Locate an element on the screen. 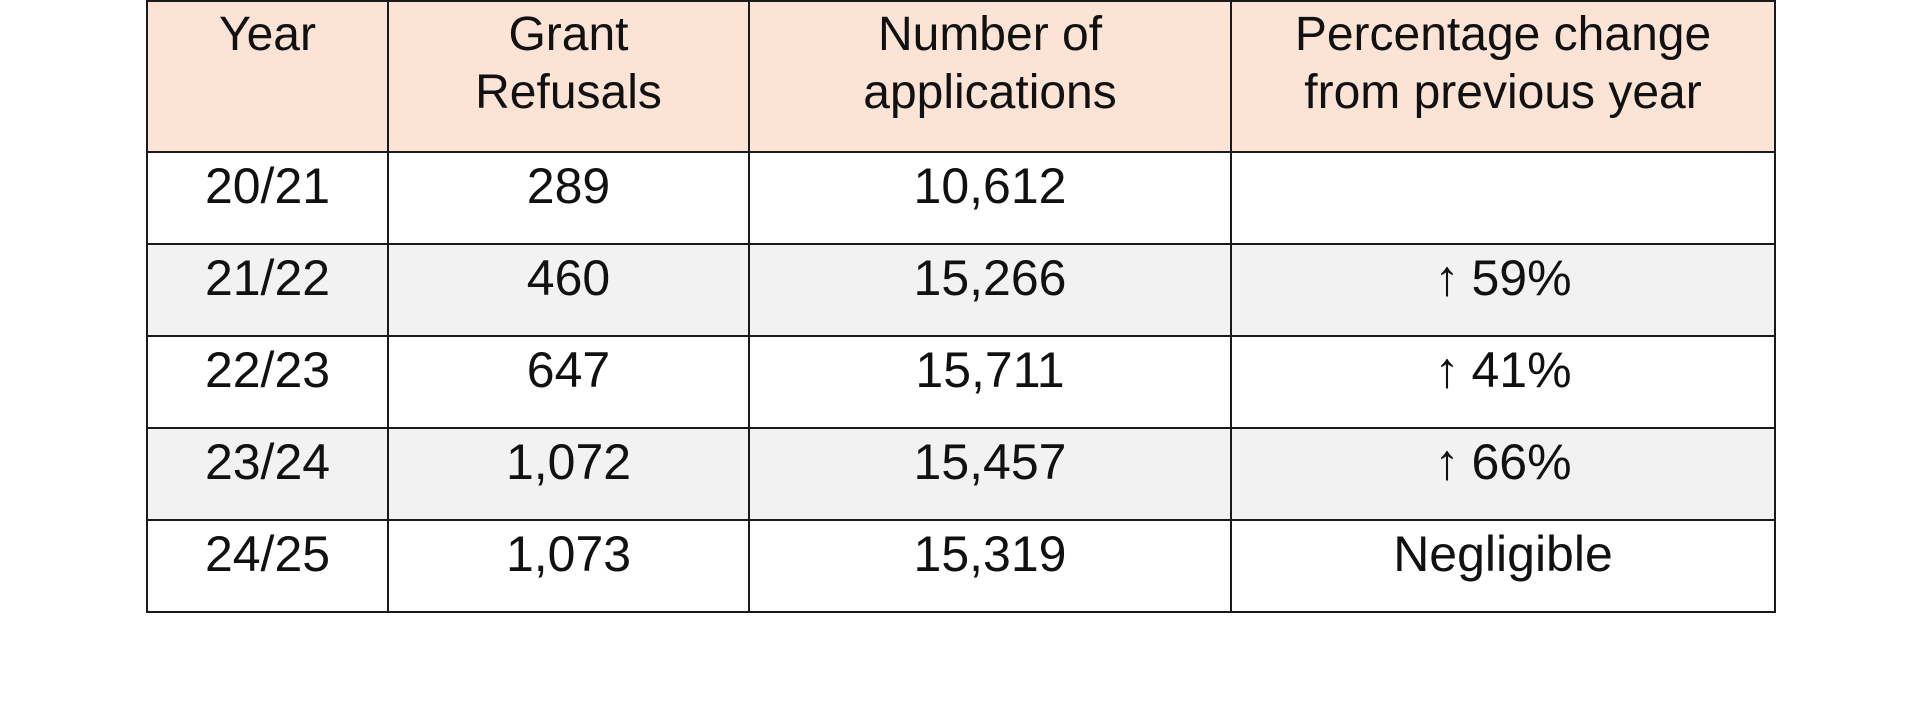 The height and width of the screenshot is (722, 1920). year-cell: 21/22 is located at coordinates (267, 290).